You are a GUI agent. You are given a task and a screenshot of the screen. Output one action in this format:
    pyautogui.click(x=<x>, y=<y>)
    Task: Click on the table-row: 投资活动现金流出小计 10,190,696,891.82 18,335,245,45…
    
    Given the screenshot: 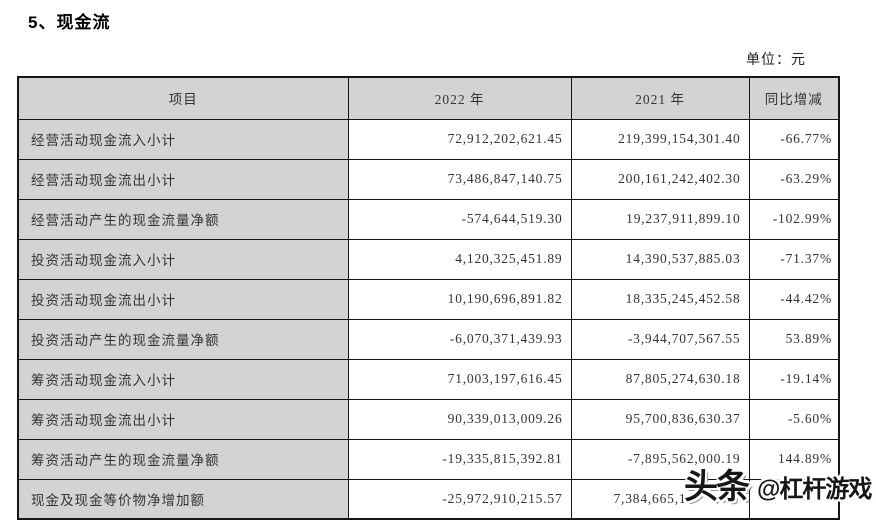 What is the action you would take?
    pyautogui.click(x=428, y=299)
    